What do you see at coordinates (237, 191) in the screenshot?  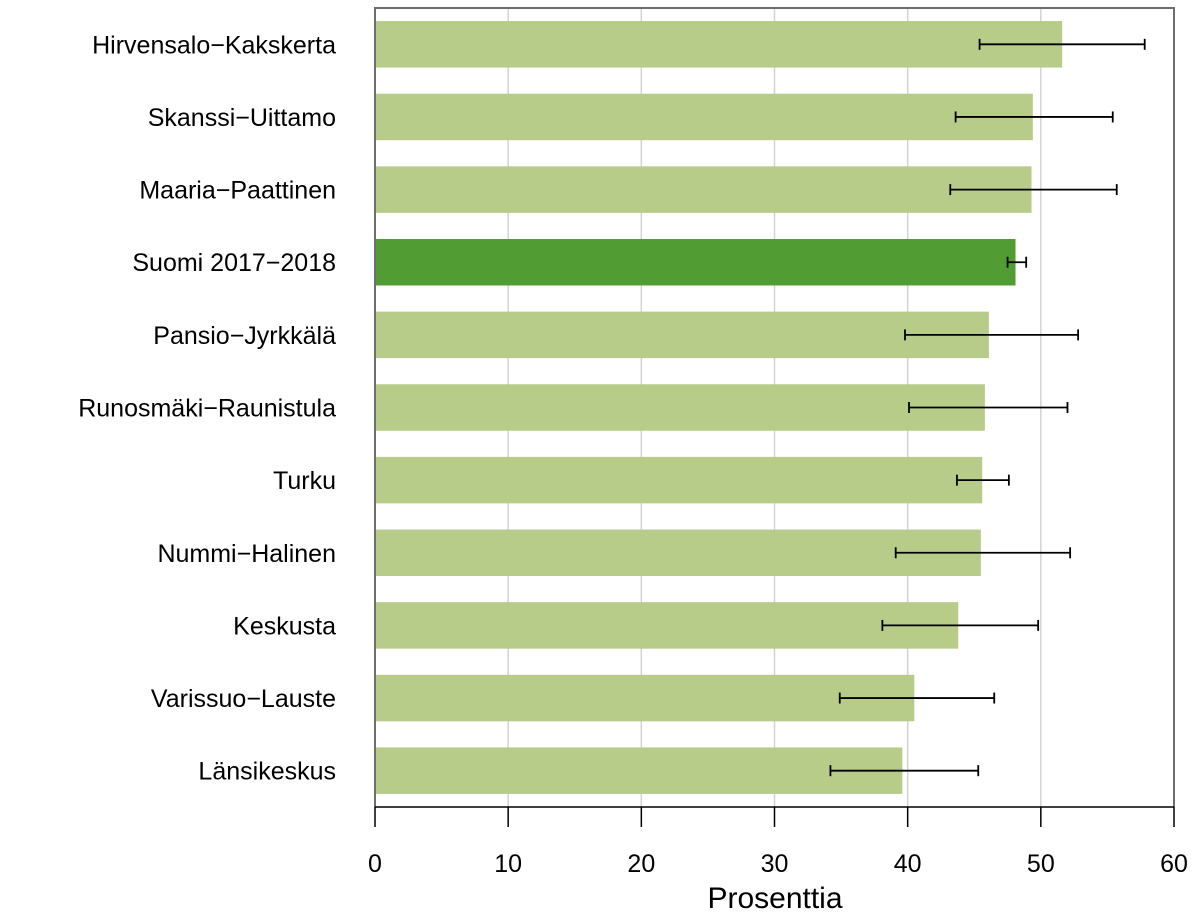 I see `category-label: Maaria−Paattinen` at bounding box center [237, 191].